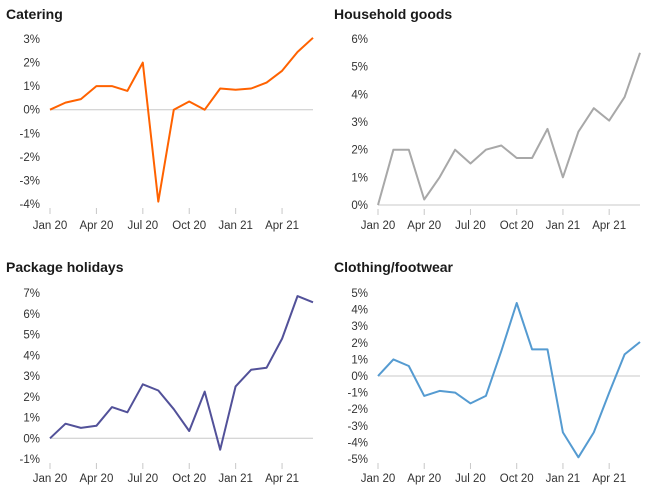 Image resolution: width=647 pixels, height=490 pixels. Describe the element at coordinates (358, 460) in the screenshot. I see `y-tick-label: -5%` at that location.